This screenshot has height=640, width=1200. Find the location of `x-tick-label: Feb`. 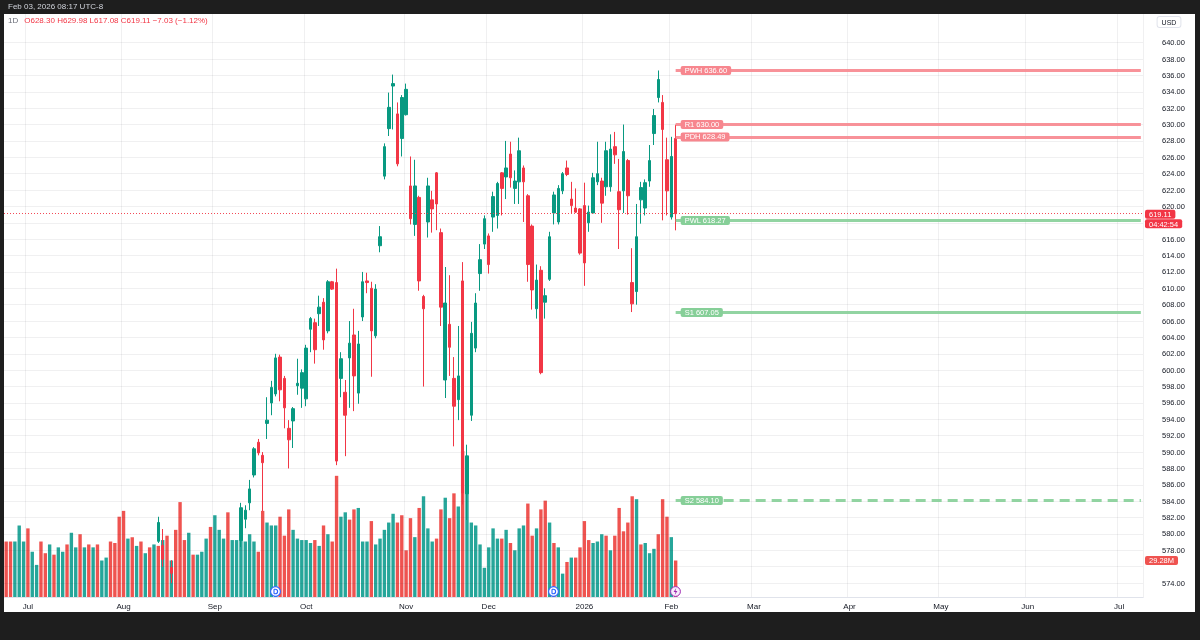

x-tick-label: Feb is located at coordinates (671, 606).